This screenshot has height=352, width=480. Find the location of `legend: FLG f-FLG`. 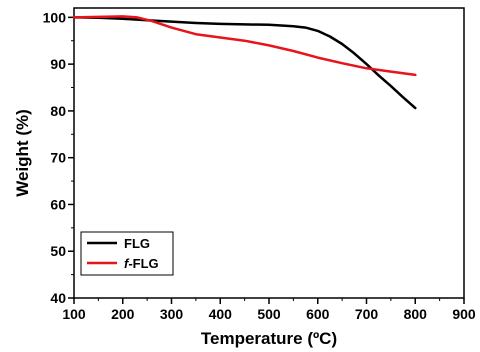

legend: FLG f-FLG is located at coordinates (127, 253).